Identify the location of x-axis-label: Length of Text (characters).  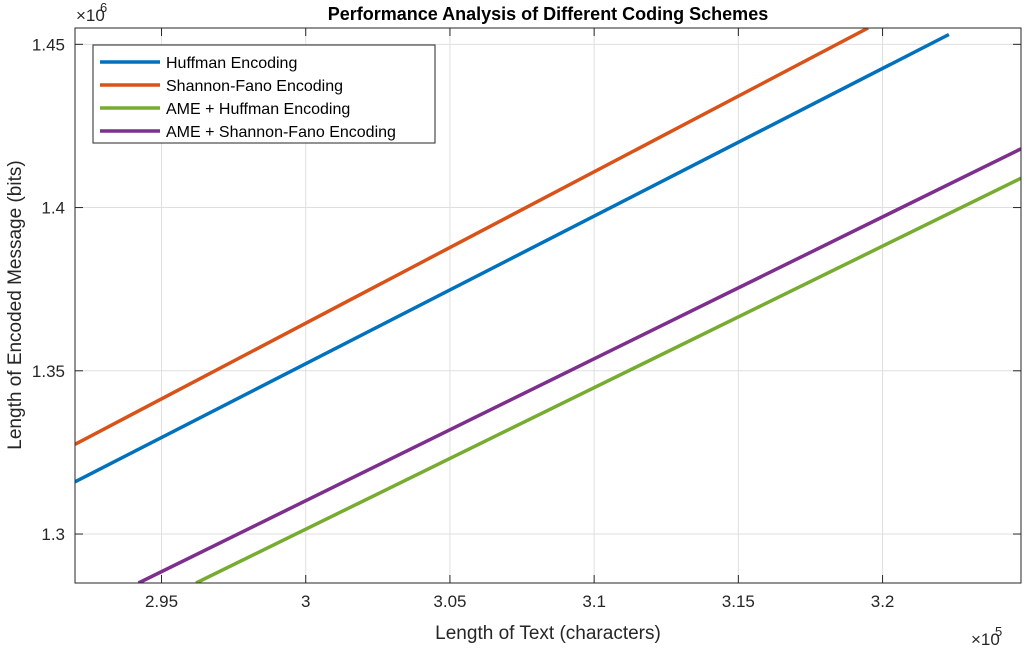
(548, 633).